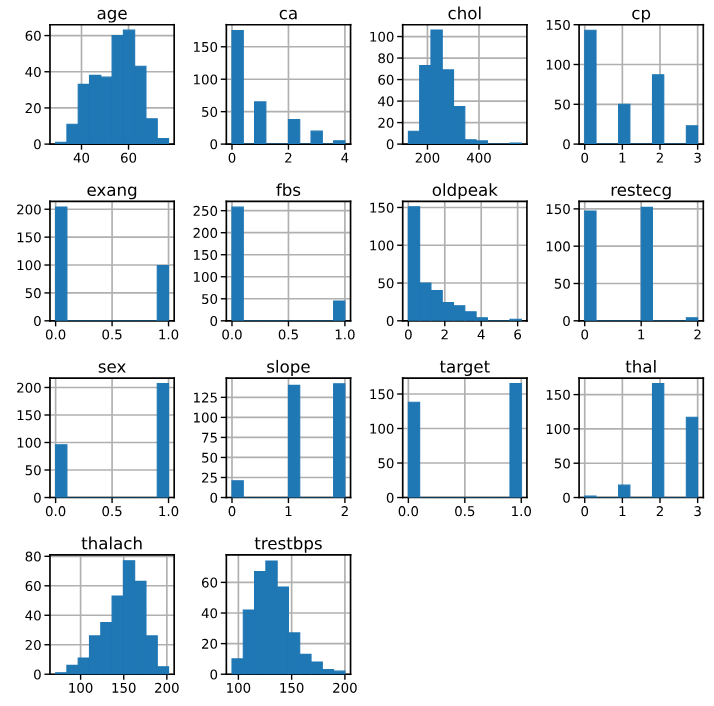 The height and width of the screenshot is (706, 714). I want to click on chart-title: thal, so click(640, 366).